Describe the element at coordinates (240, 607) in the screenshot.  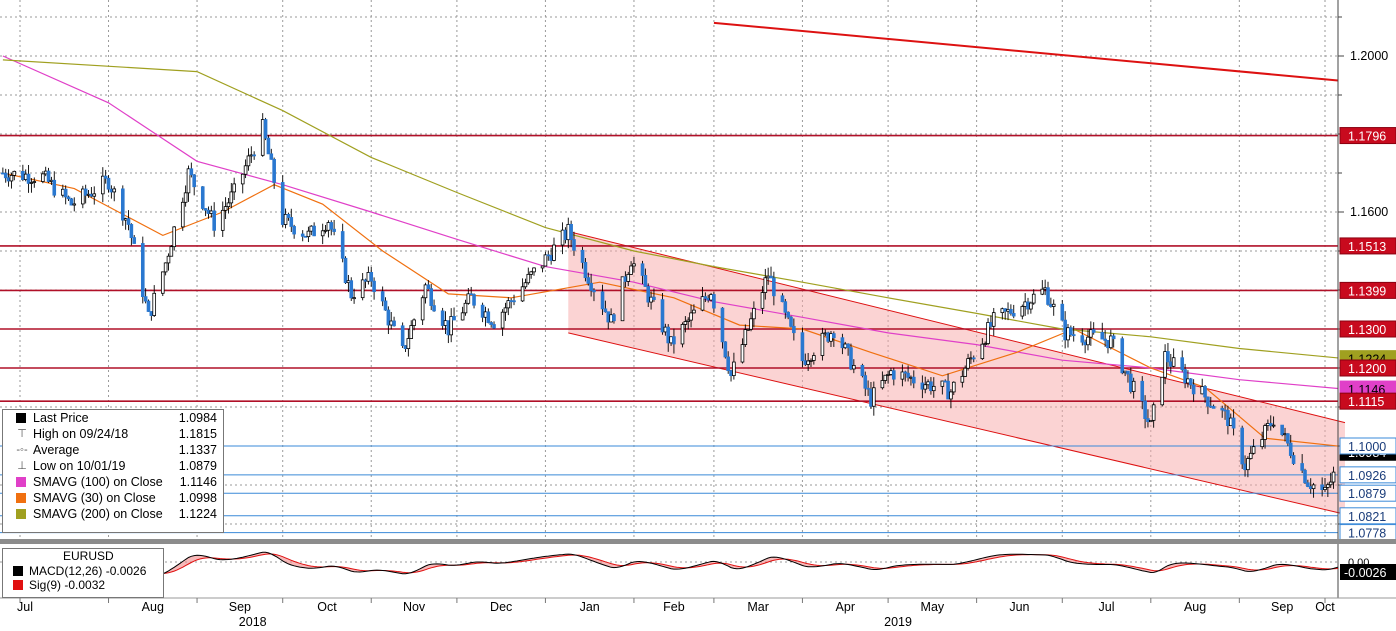
I see `x-tick-label: Sep` at that location.